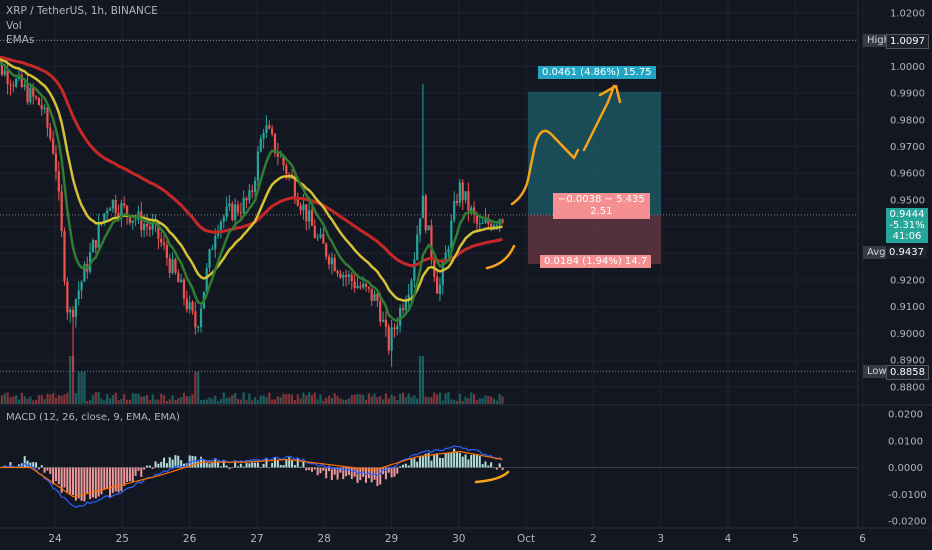 This screenshot has height=550, width=932. Describe the element at coordinates (905, 441) in the screenshot. I see `macd-tick-label: 0.0100` at that location.